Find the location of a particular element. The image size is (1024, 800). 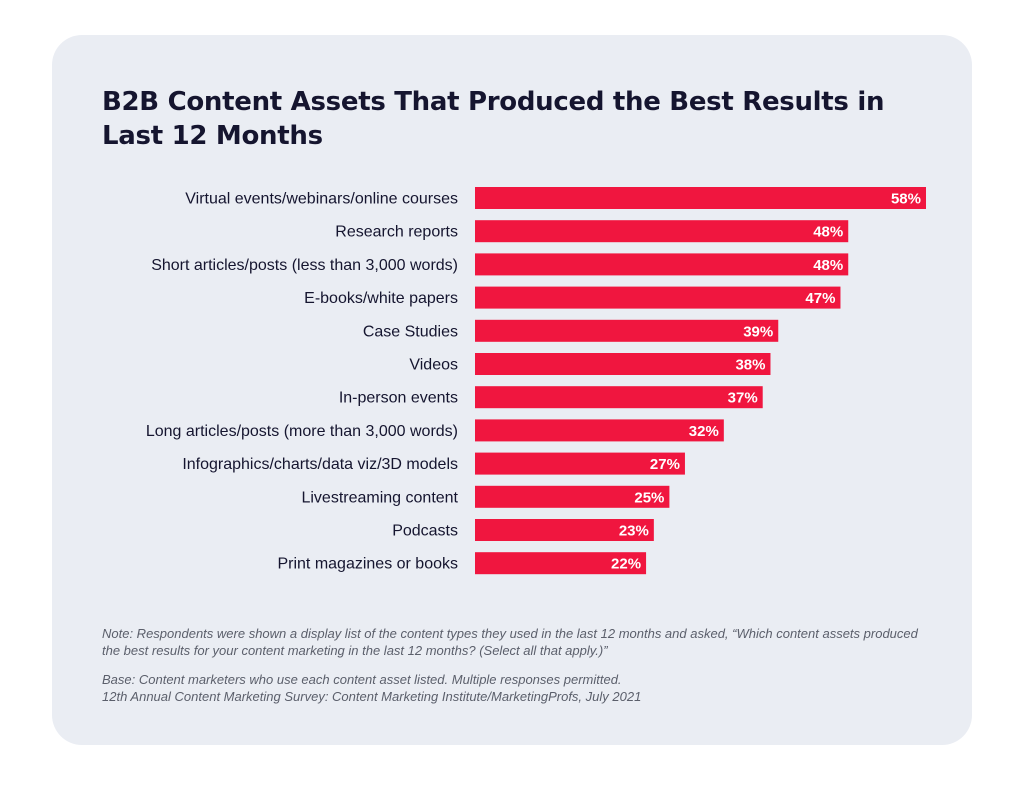

category-label: E-books/white papers is located at coordinates (381, 298).